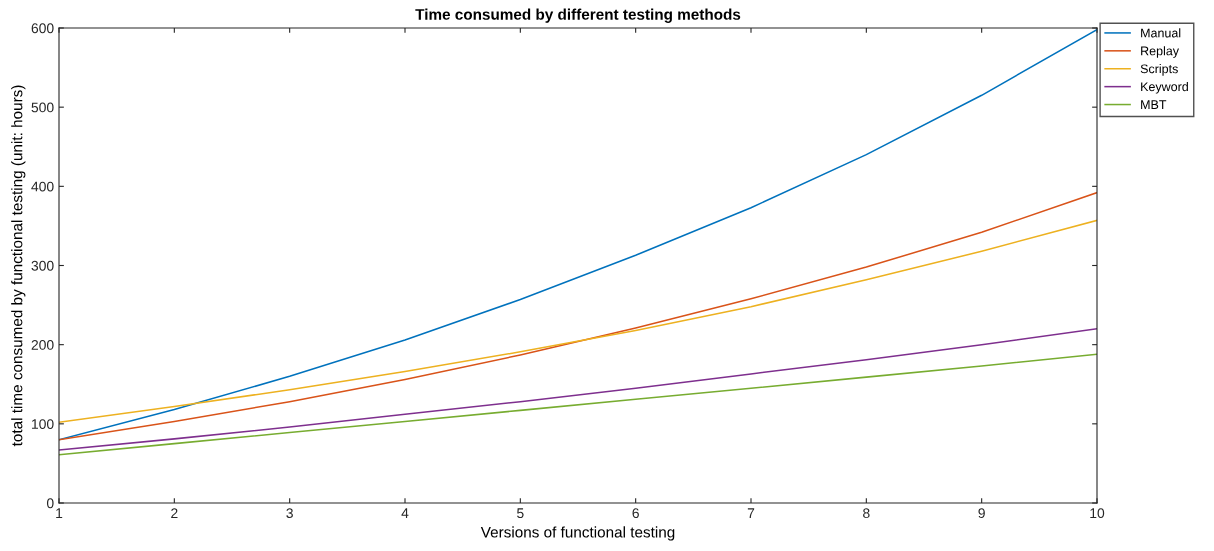  What do you see at coordinates (578, 15) in the screenshot?
I see `chart-title: Time consumed by different testing methods` at bounding box center [578, 15].